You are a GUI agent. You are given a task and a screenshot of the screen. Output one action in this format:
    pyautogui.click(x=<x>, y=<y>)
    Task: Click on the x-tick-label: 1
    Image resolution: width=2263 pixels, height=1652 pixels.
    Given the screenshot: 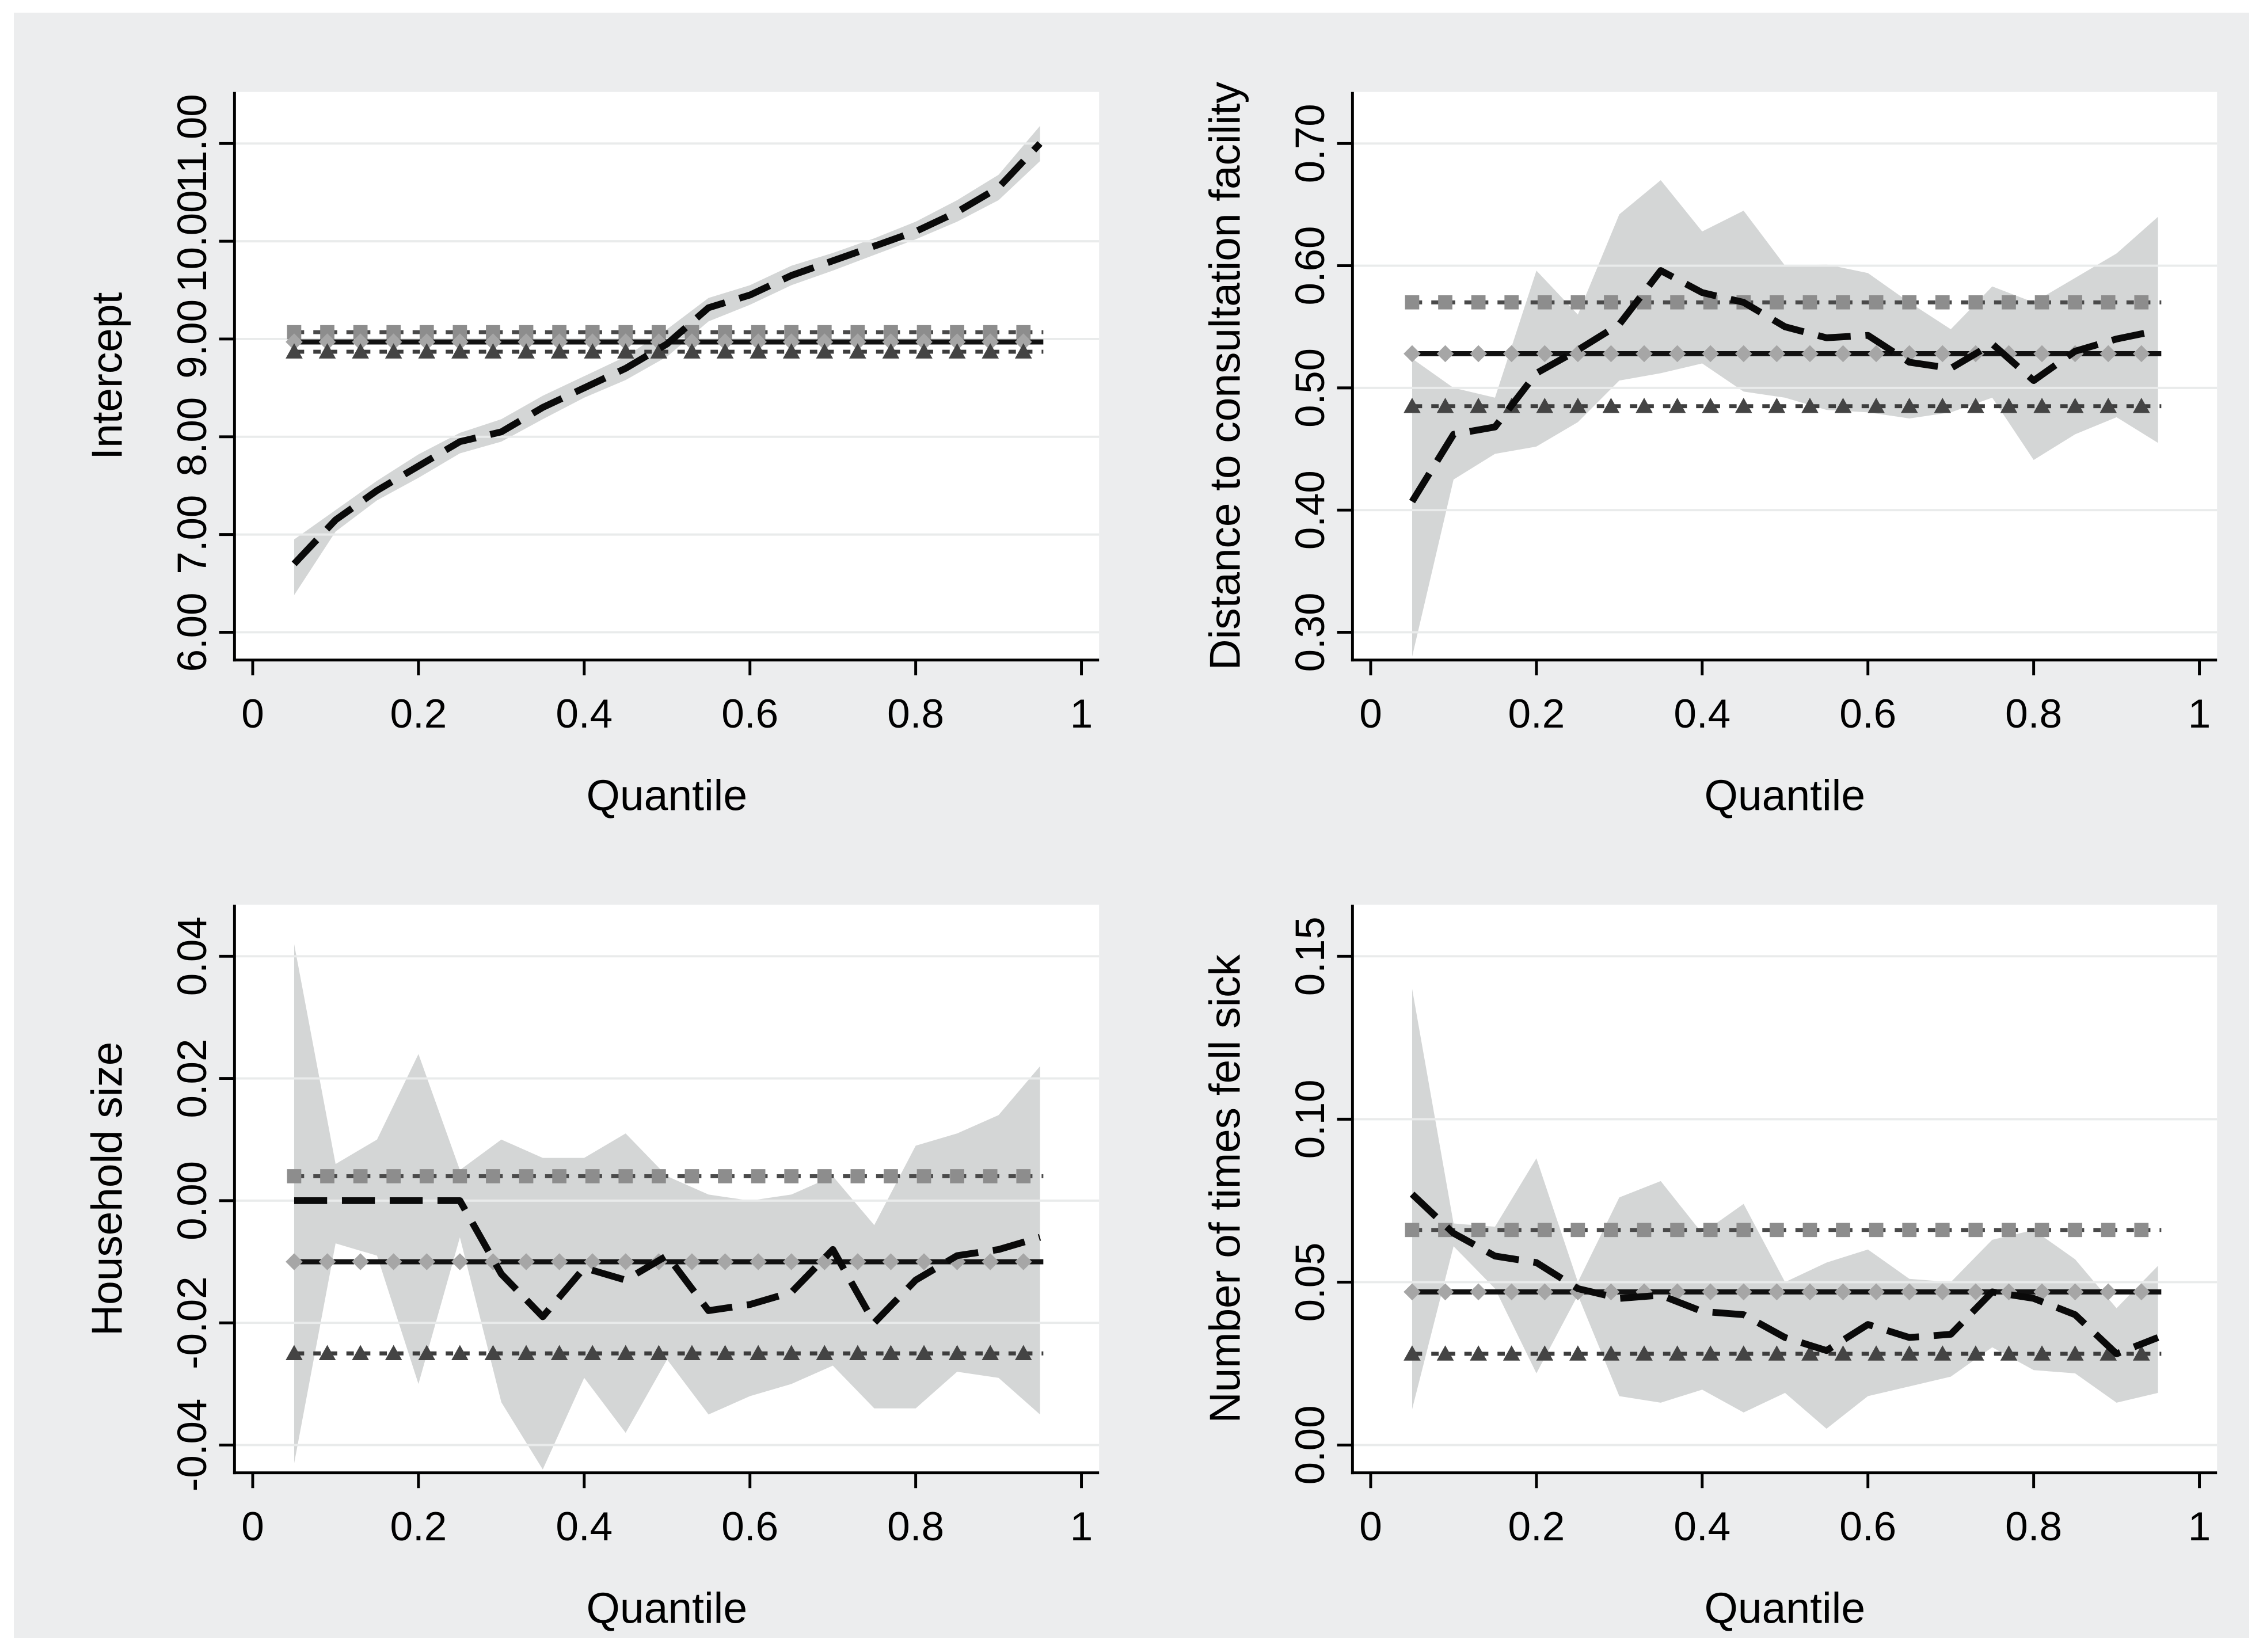 What is the action you would take?
    pyautogui.click(x=1081, y=1527)
    